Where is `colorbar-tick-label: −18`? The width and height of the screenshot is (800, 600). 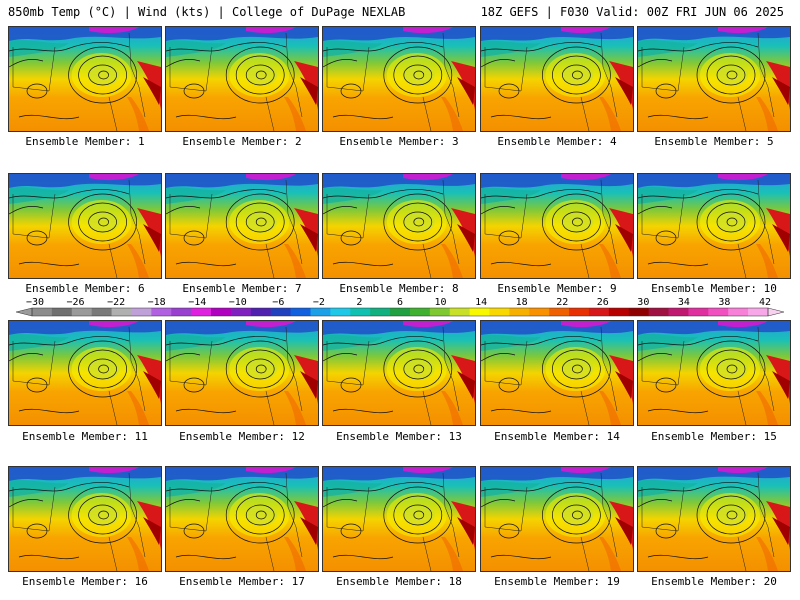 colorbar-tick-label: −18 is located at coordinates (156, 302).